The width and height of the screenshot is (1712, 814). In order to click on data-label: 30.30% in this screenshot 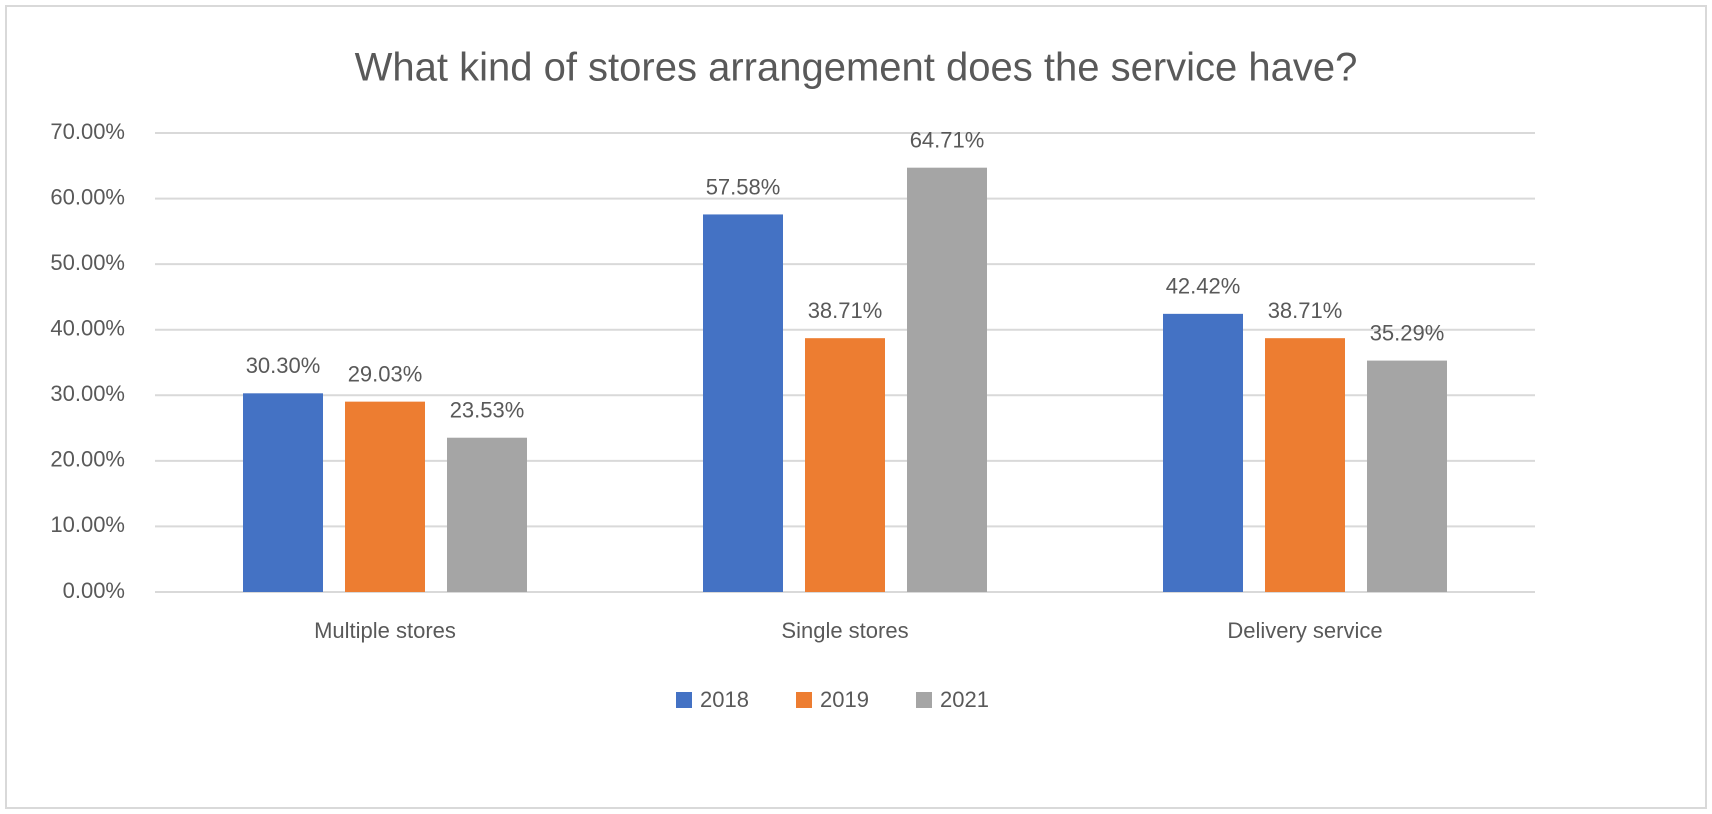, I will do `click(283, 365)`.